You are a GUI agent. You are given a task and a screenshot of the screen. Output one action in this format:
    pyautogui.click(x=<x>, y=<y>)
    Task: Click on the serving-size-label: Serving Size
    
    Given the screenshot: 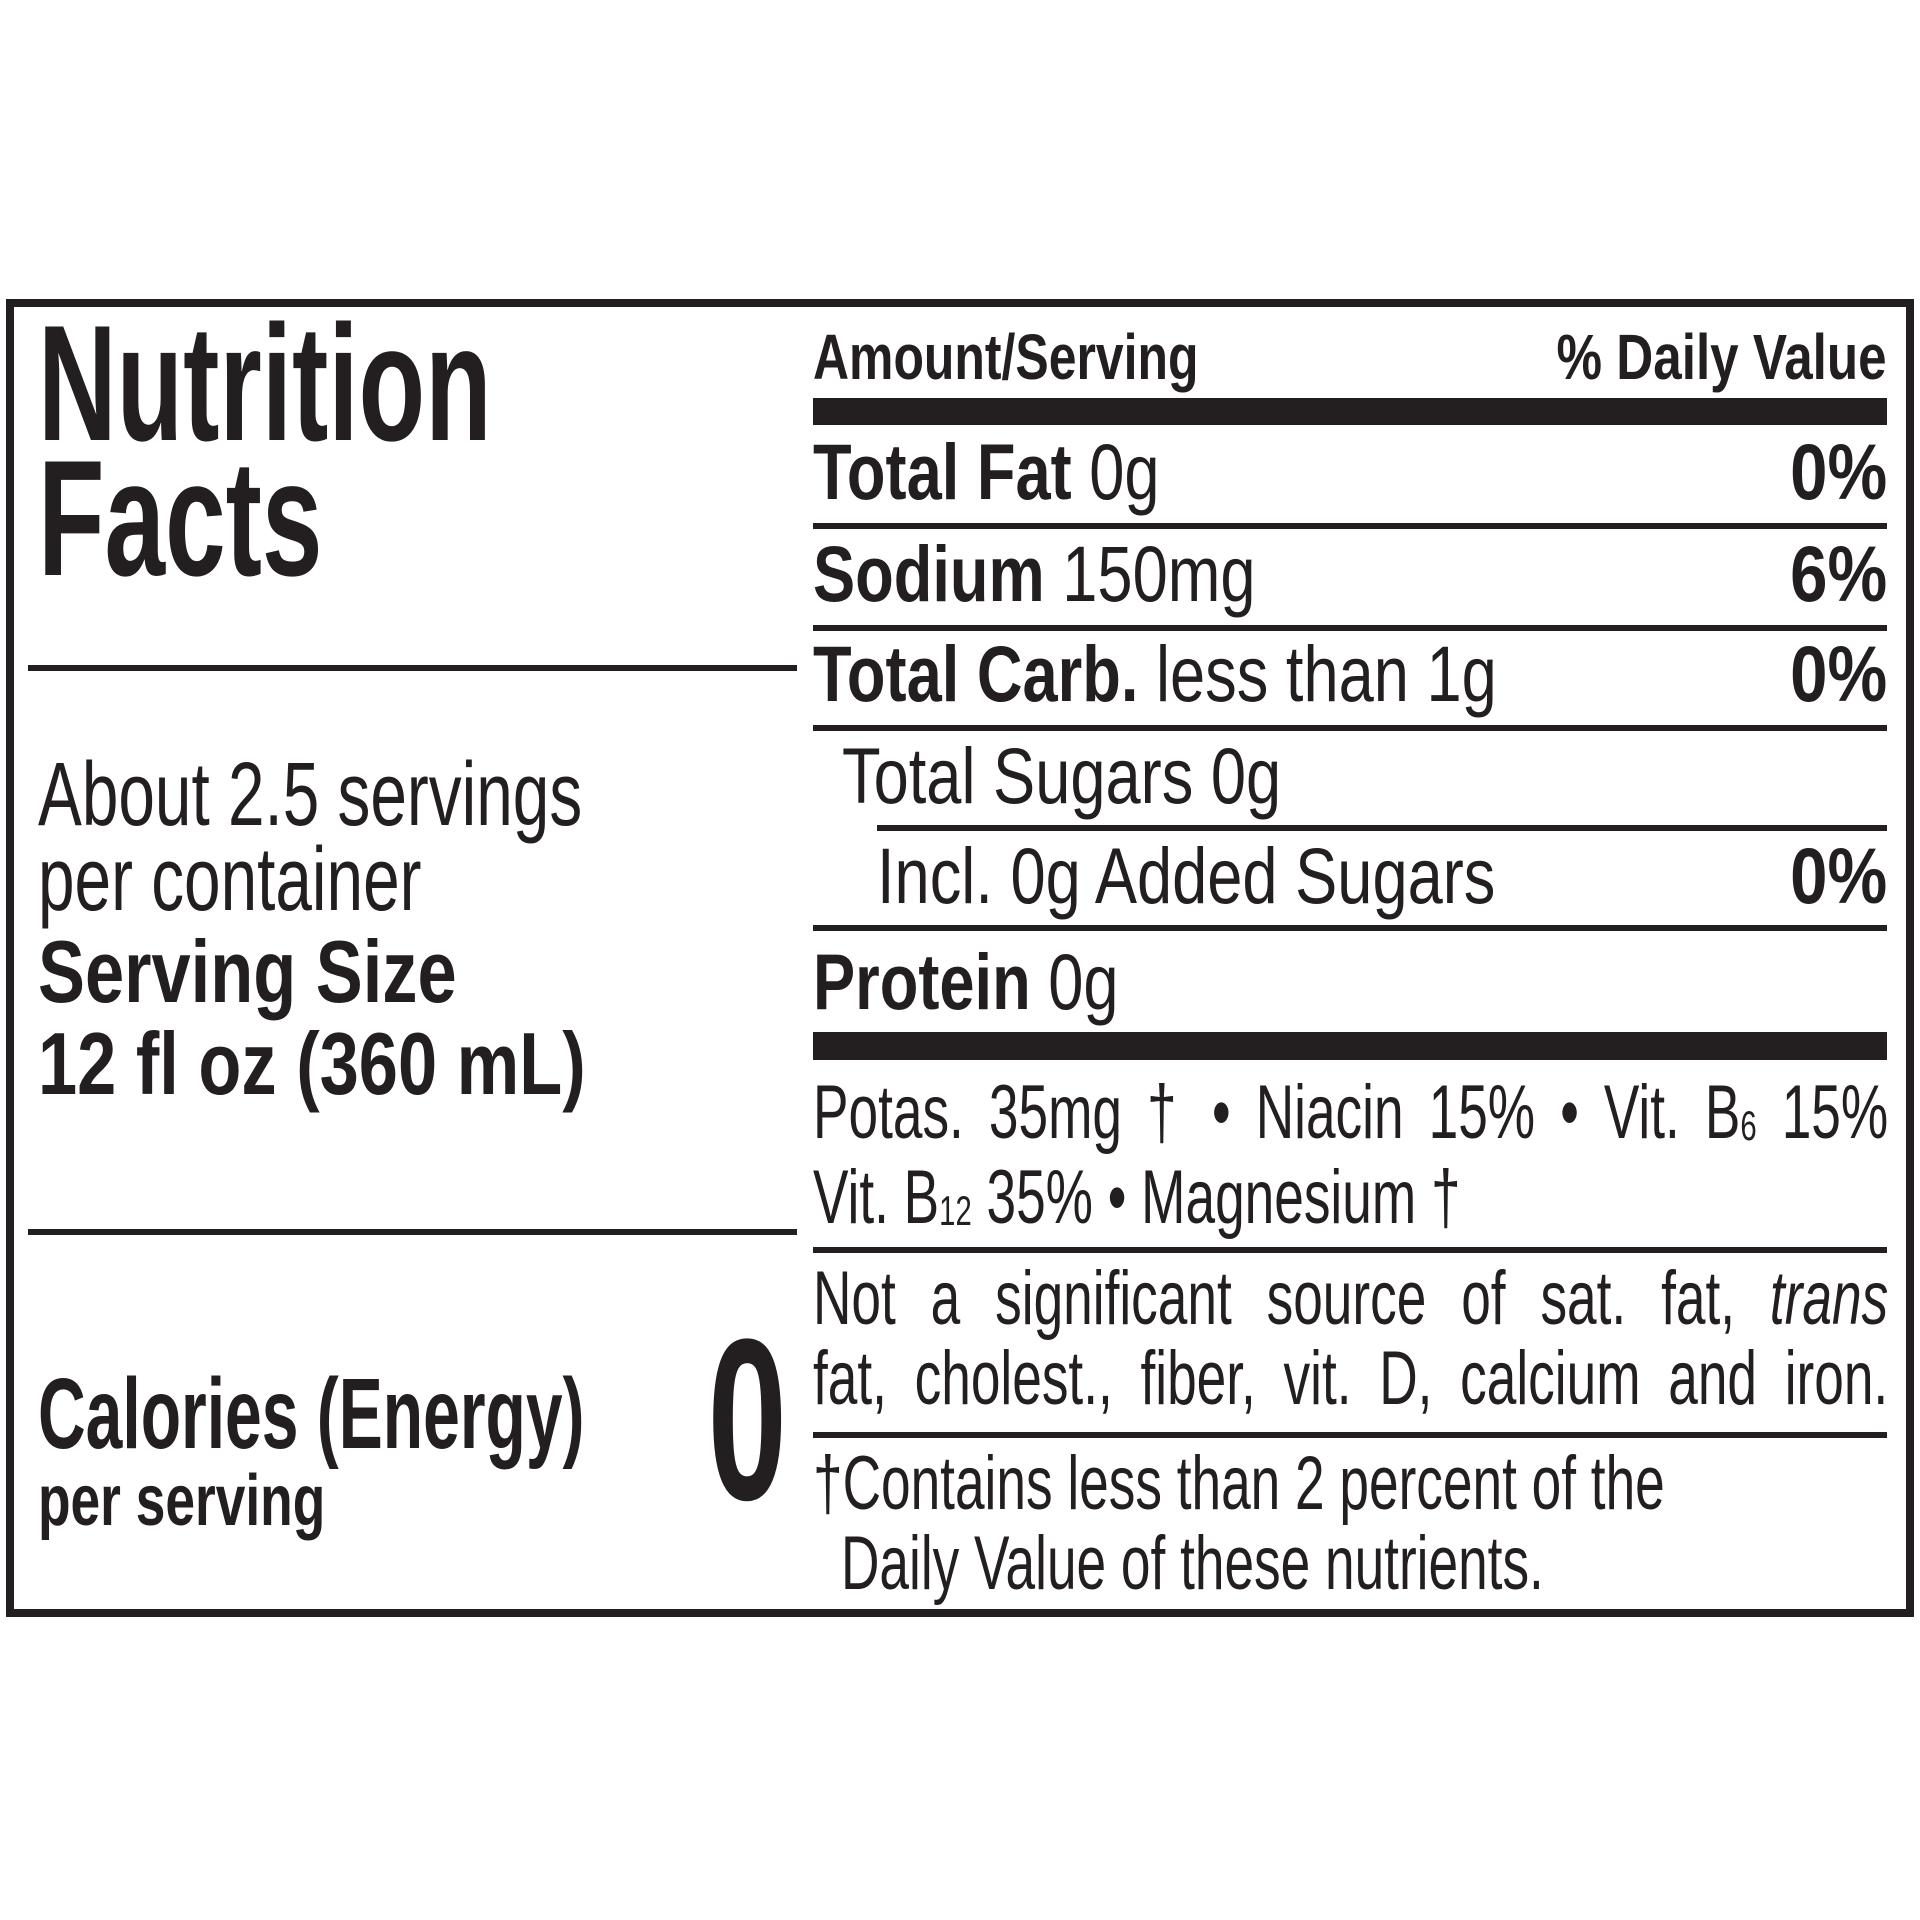 What is the action you would take?
    pyautogui.click(x=247, y=971)
    